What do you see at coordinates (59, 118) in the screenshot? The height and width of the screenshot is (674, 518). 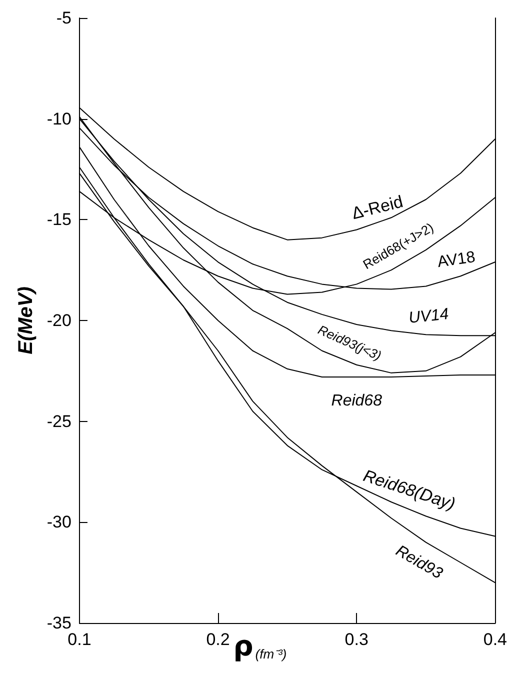 I see `y-tick-label: -10` at bounding box center [59, 118].